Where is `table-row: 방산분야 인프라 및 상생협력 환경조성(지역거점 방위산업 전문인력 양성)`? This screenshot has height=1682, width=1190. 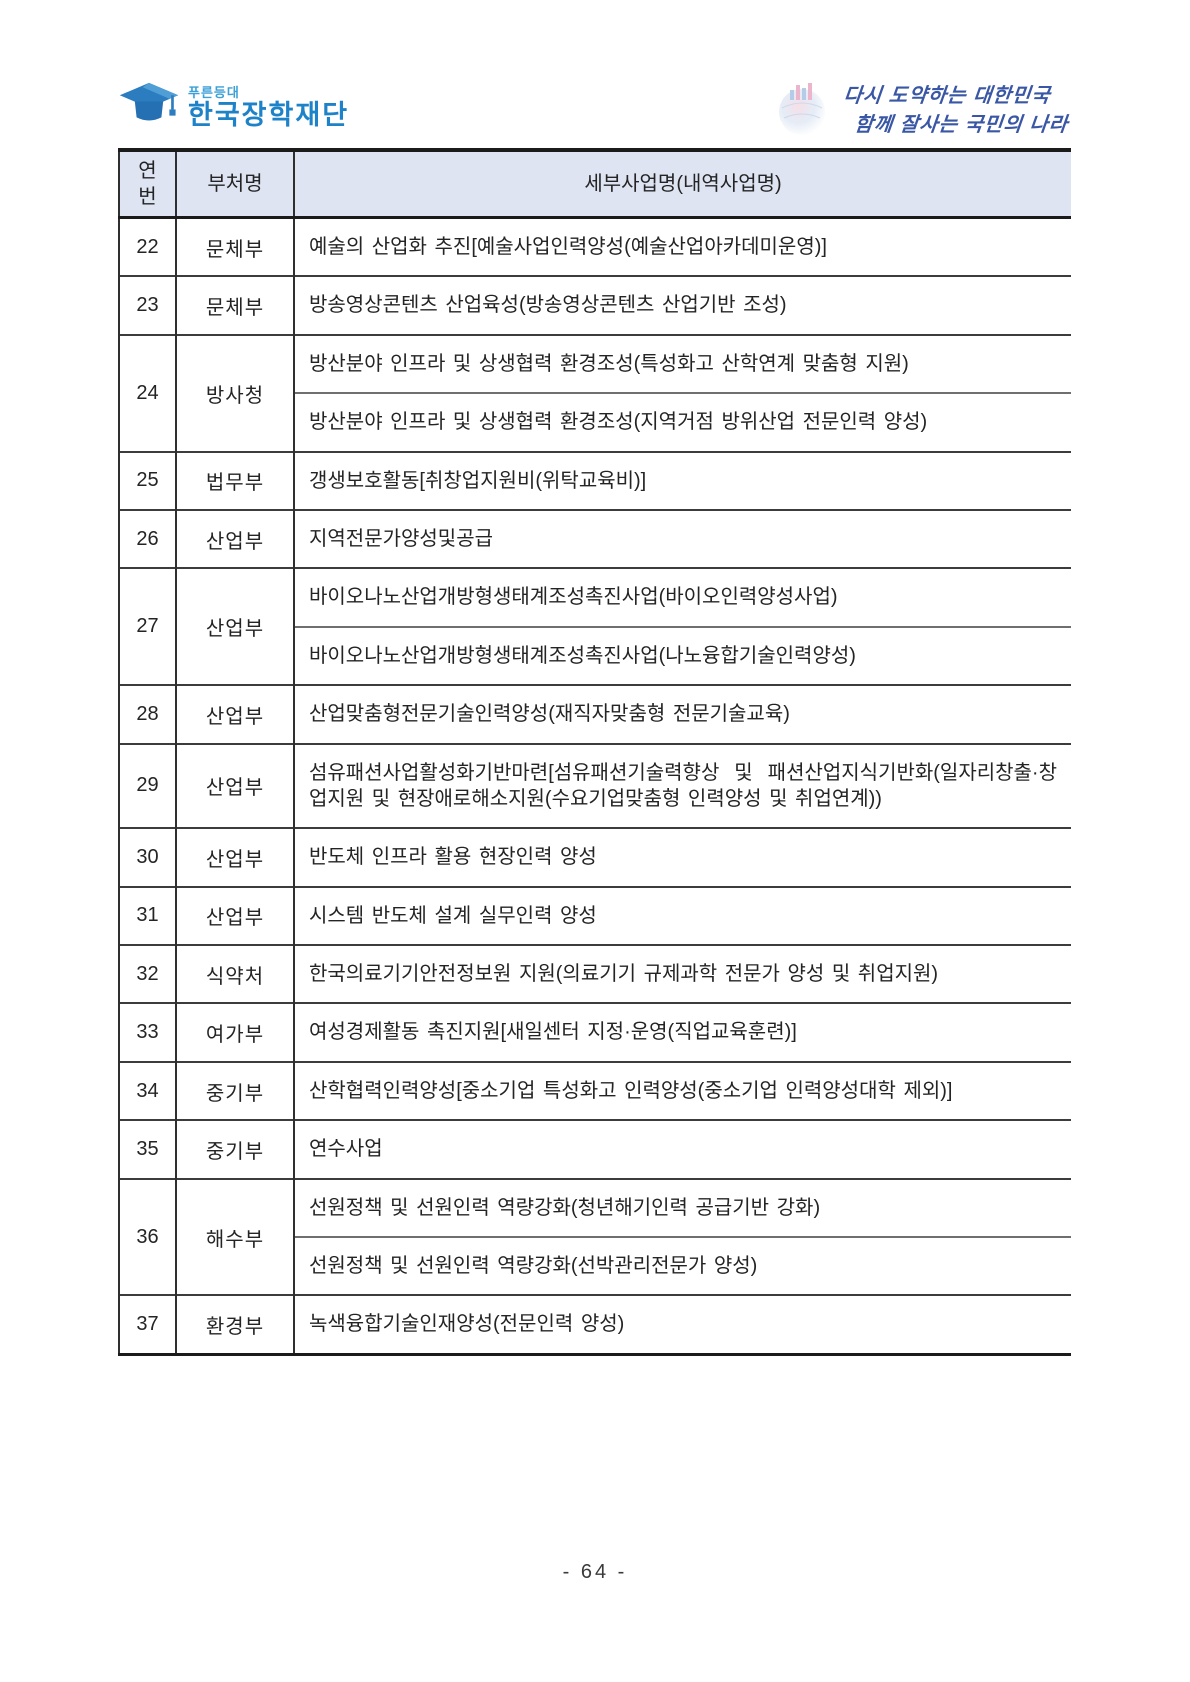 table-row: 방산분야 인프라 및 상생협력 환경조성(지역거점 방위산업 전문인력 양성) is located at coordinates (595, 422).